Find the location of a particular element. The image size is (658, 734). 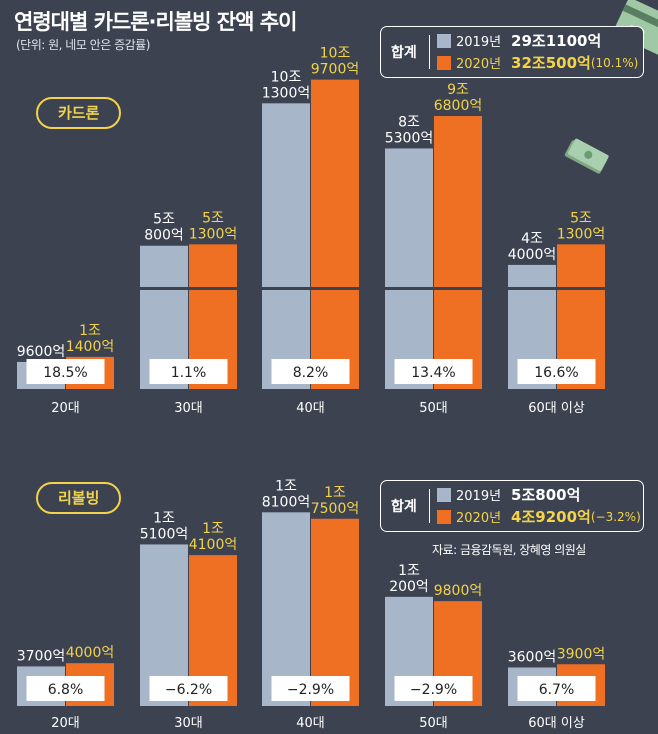

data-label: 800억 is located at coordinates (164, 236).